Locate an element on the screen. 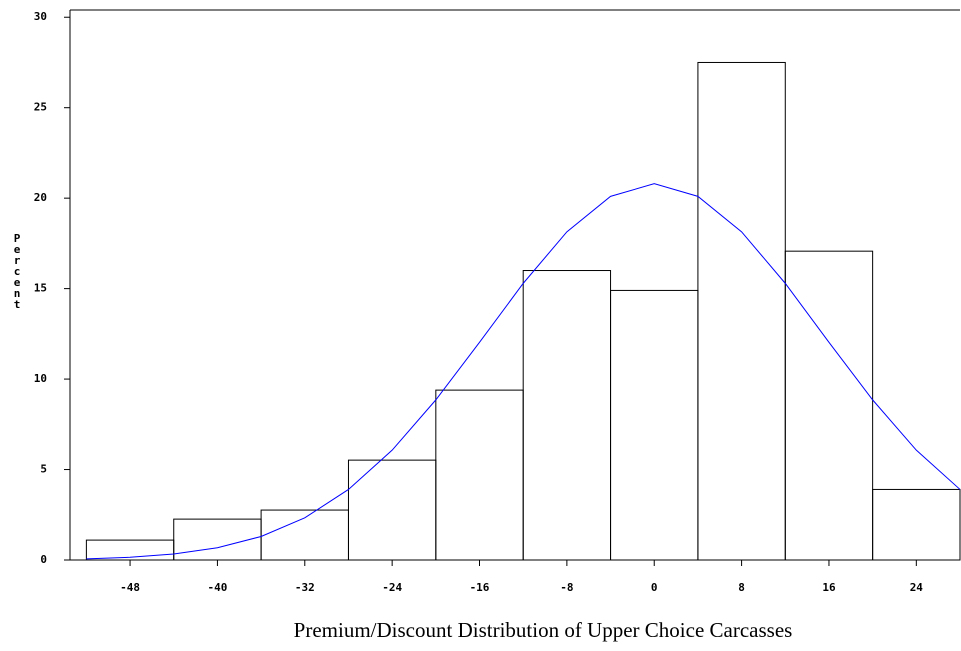  x-tick-label: 0 is located at coordinates (654, 587).